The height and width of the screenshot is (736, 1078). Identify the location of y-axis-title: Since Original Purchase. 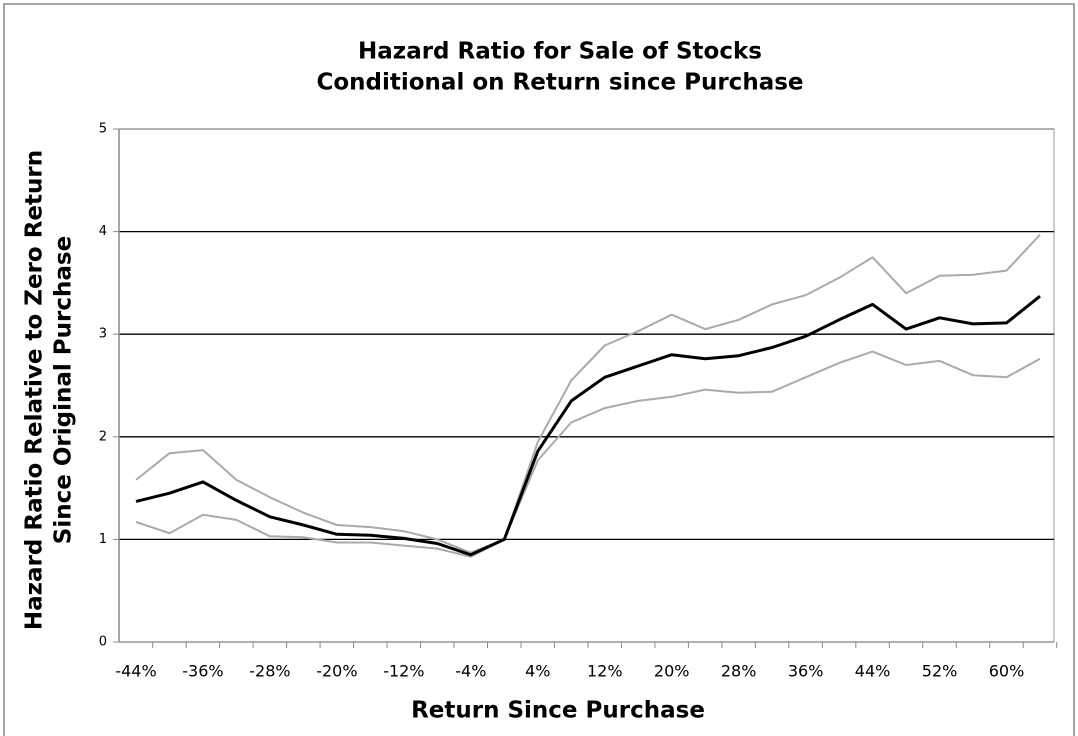
(64, 390).